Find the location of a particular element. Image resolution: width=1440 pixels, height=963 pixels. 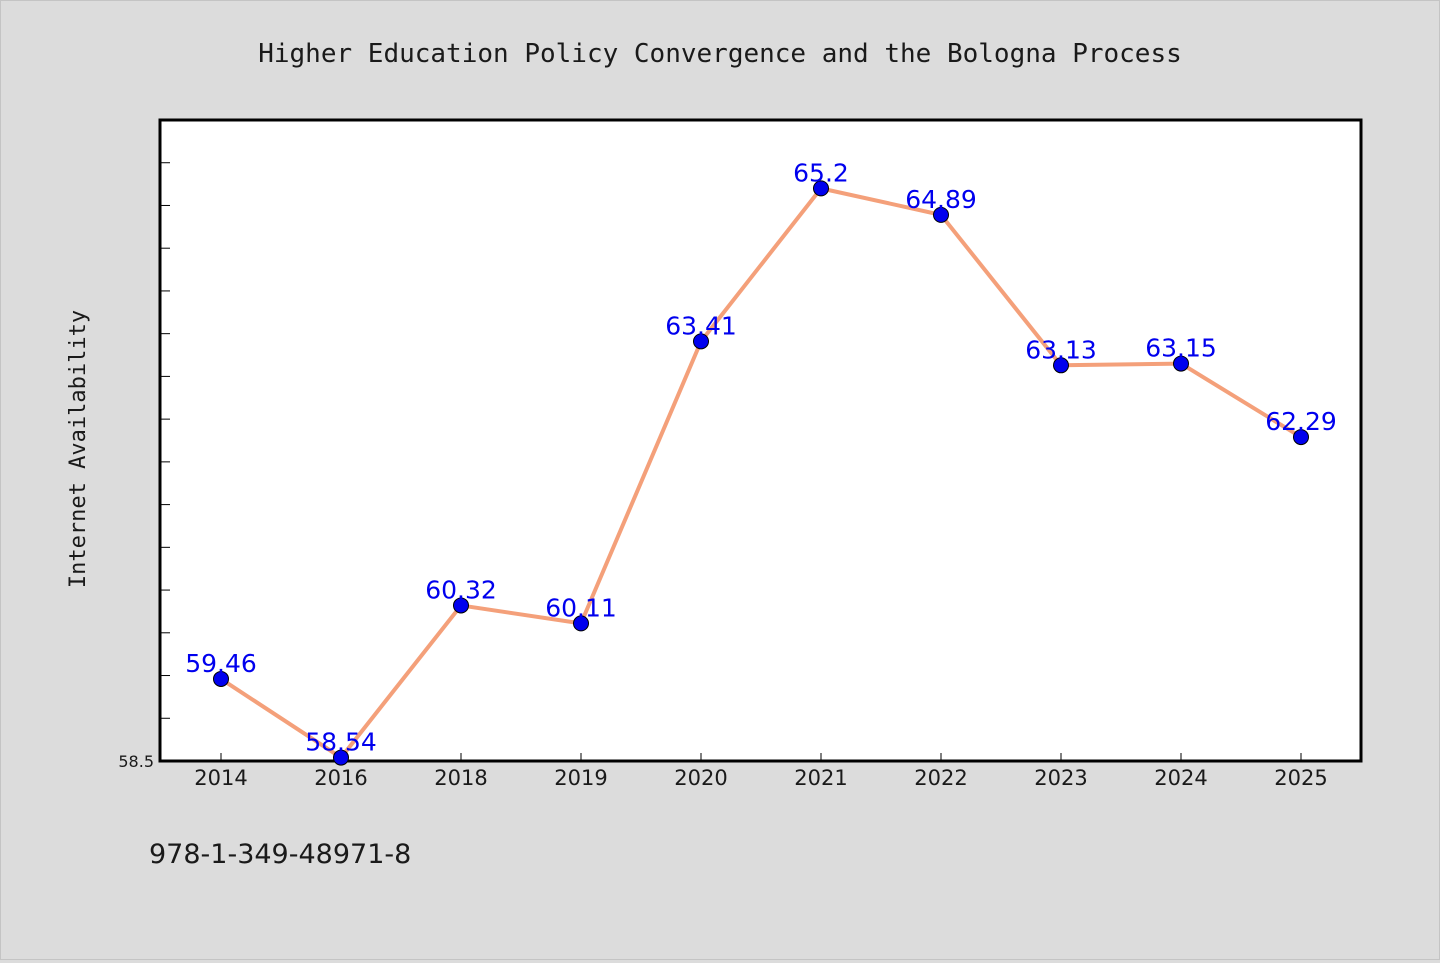

x-tick-label: 2016 is located at coordinates (340, 778).